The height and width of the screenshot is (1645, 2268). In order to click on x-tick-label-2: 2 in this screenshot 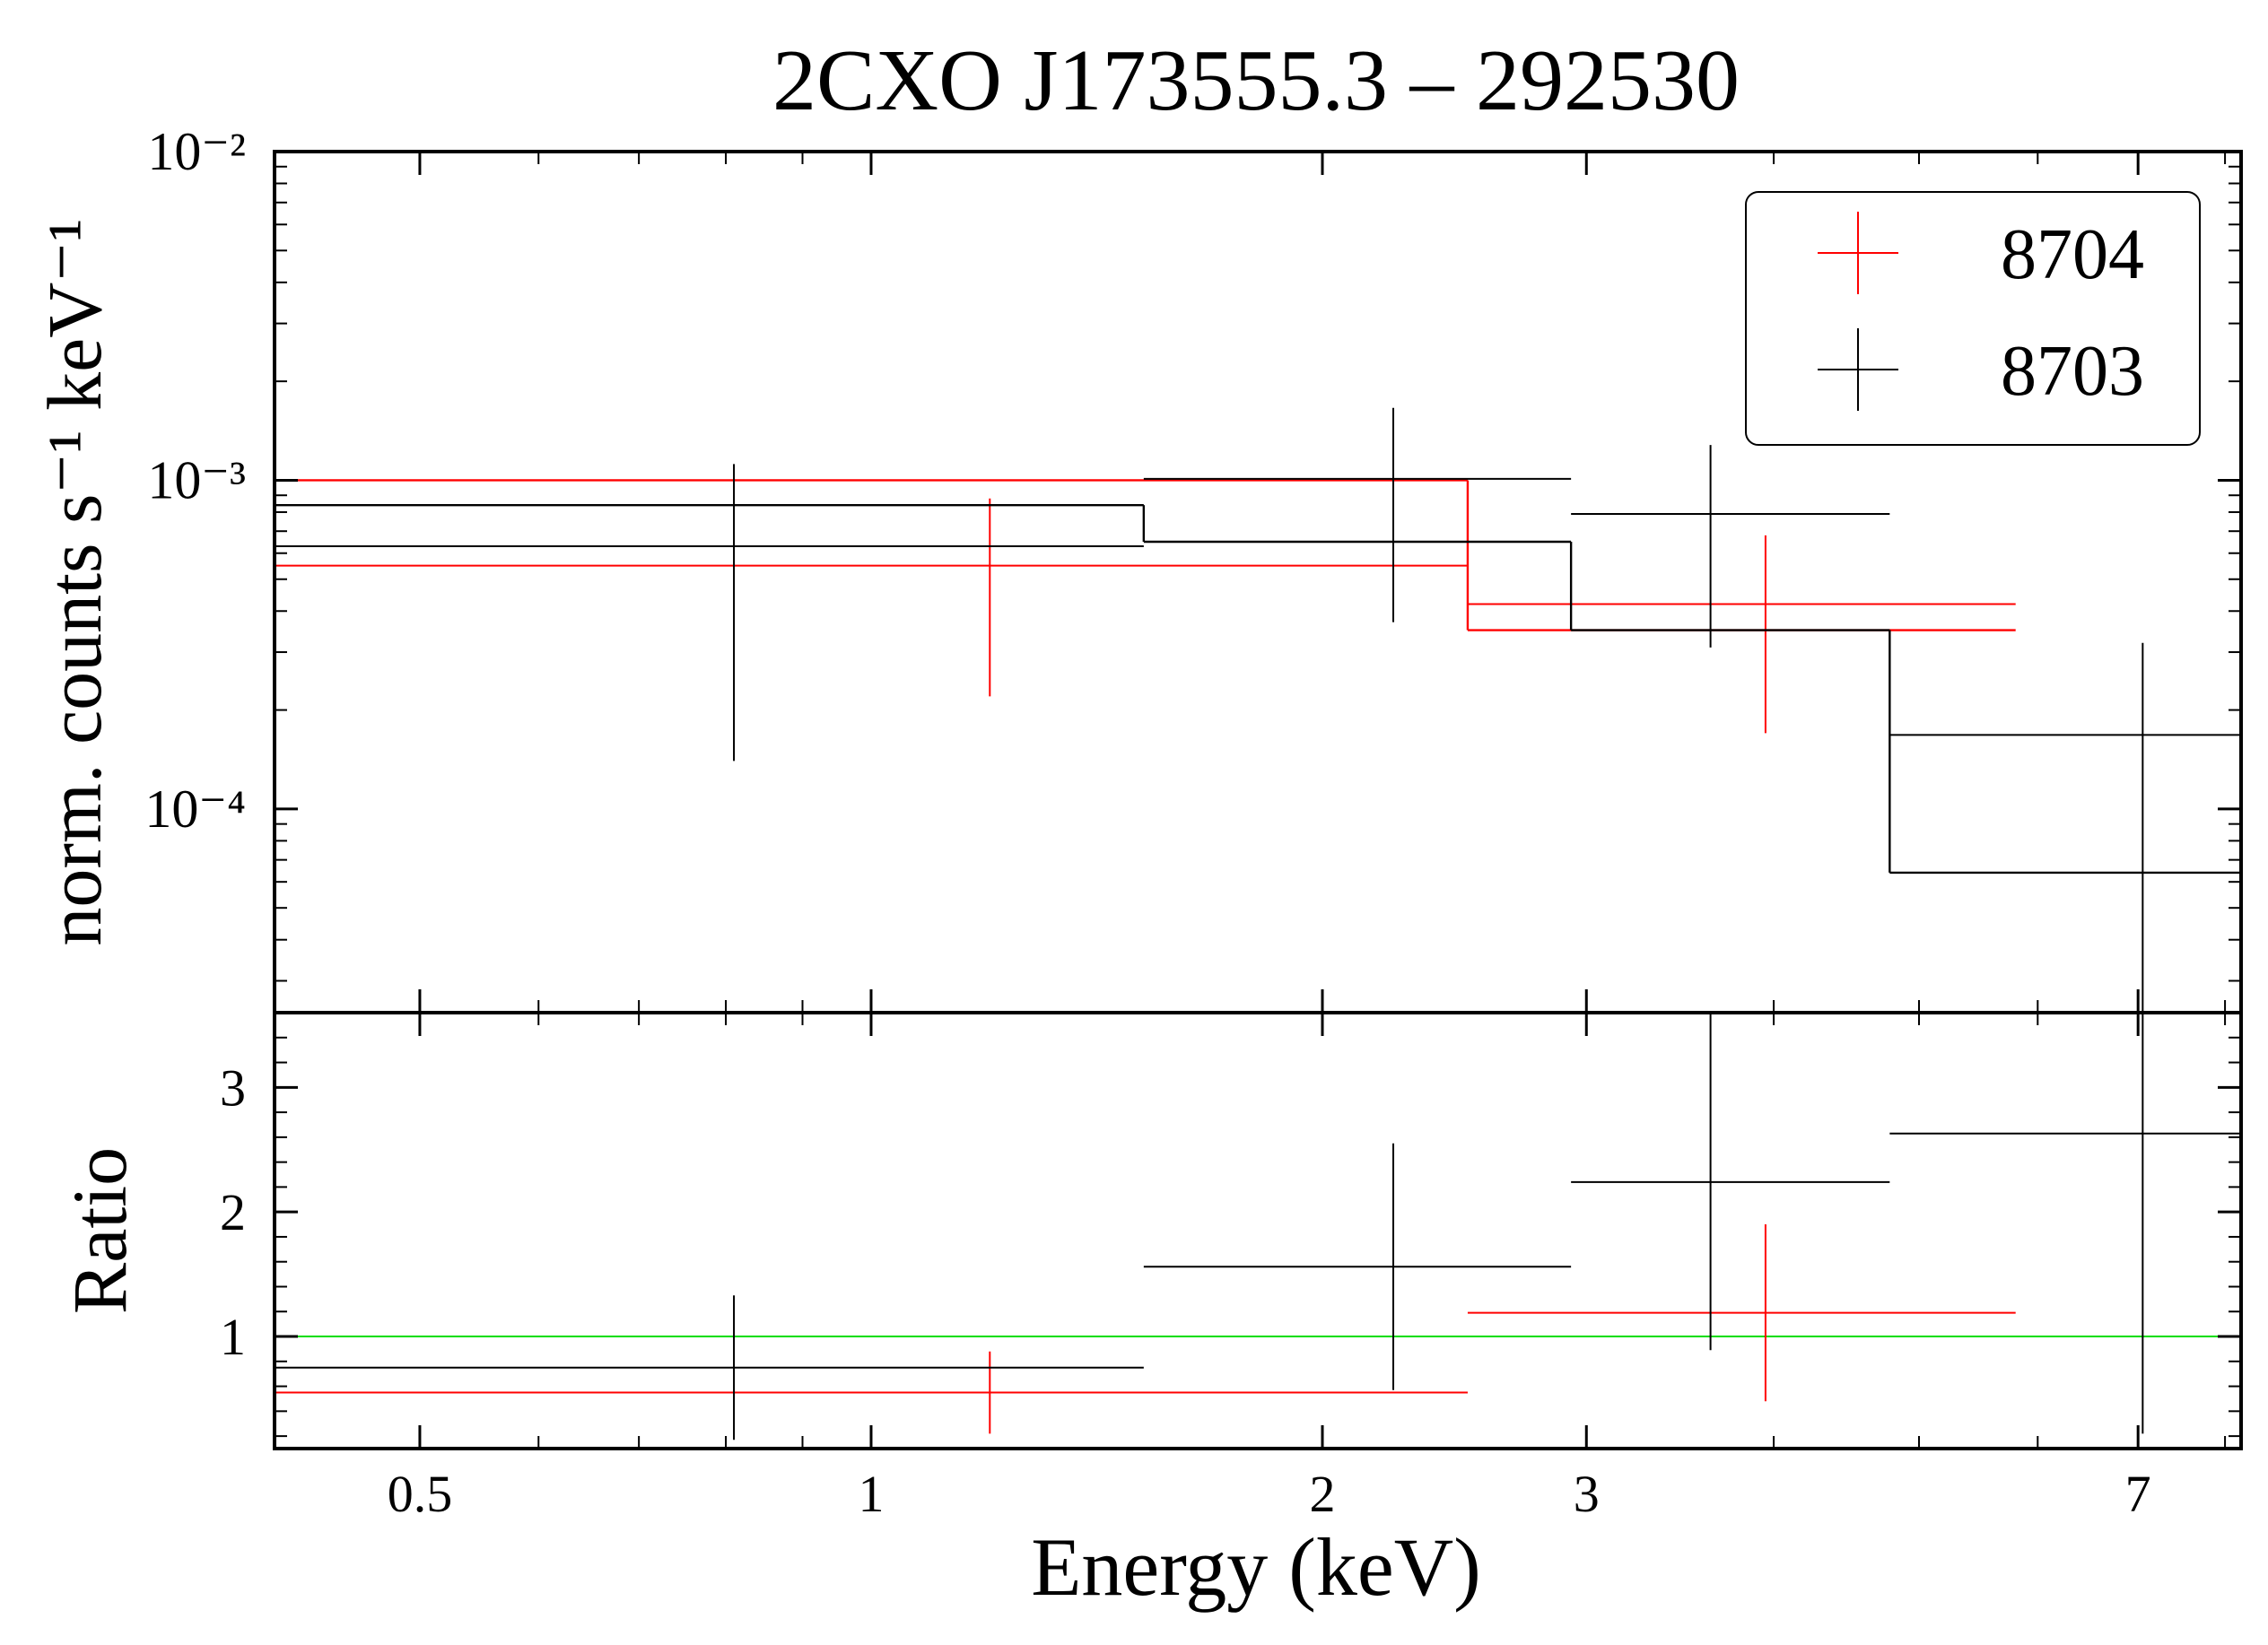, I will do `click(1323, 1494)`.